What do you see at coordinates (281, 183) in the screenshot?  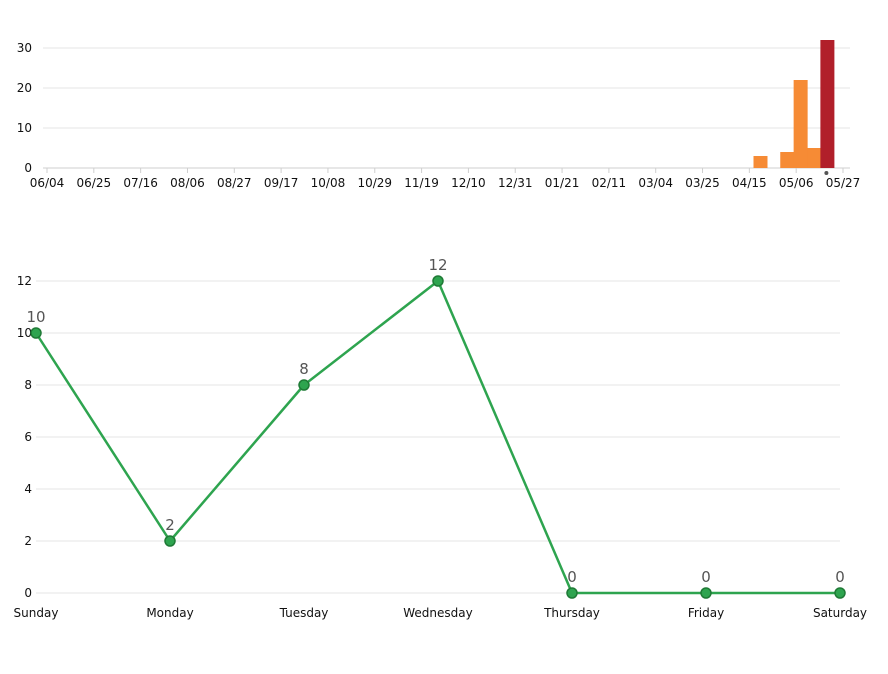 I see `bar-x-tick-label: 09/17` at bounding box center [281, 183].